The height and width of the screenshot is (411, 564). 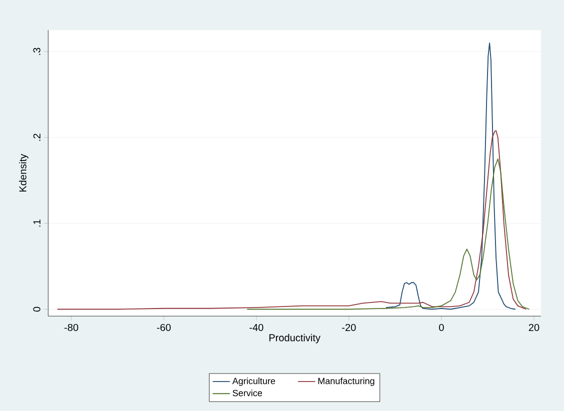 What do you see at coordinates (257, 327) in the screenshot?
I see `x-tick-label: -40` at bounding box center [257, 327].